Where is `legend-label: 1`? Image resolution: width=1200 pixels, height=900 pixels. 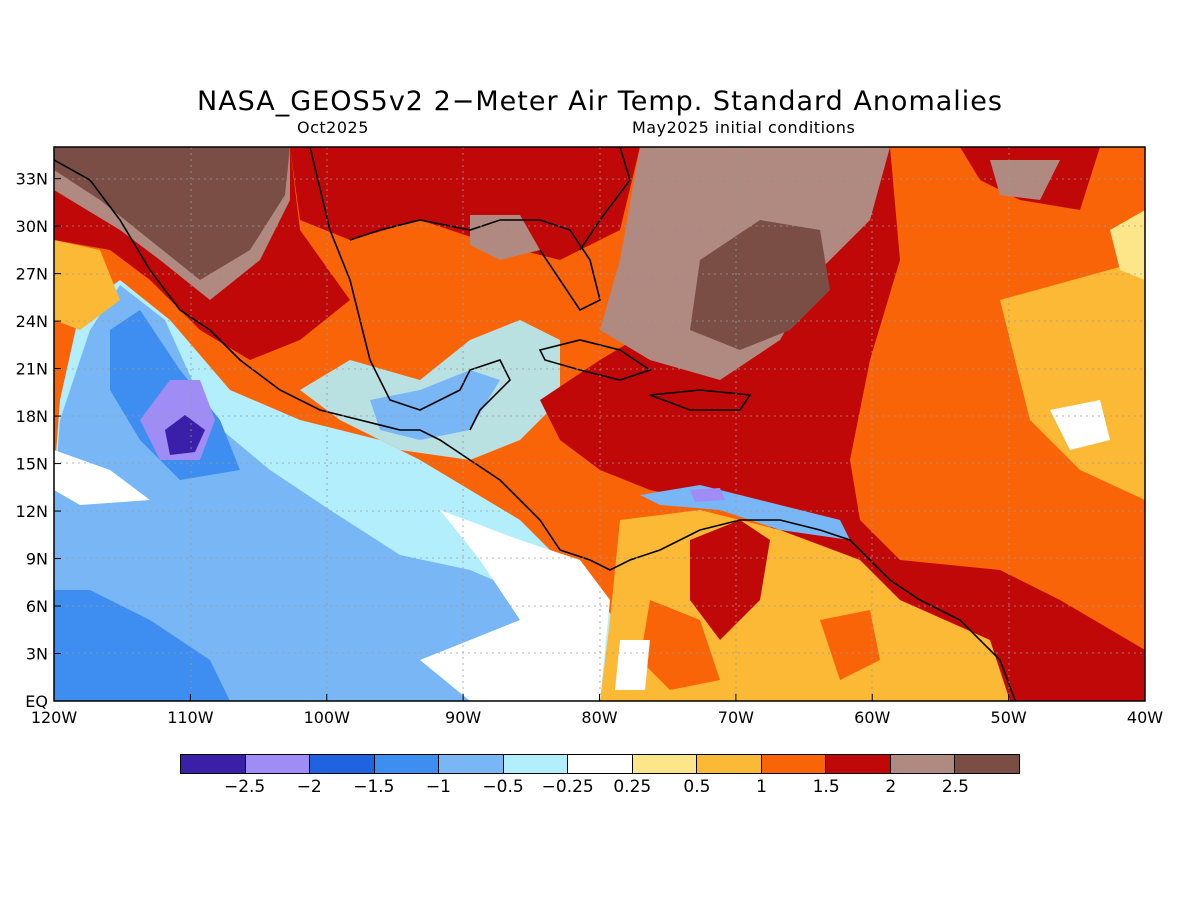 legend-label: 1 is located at coordinates (761, 787).